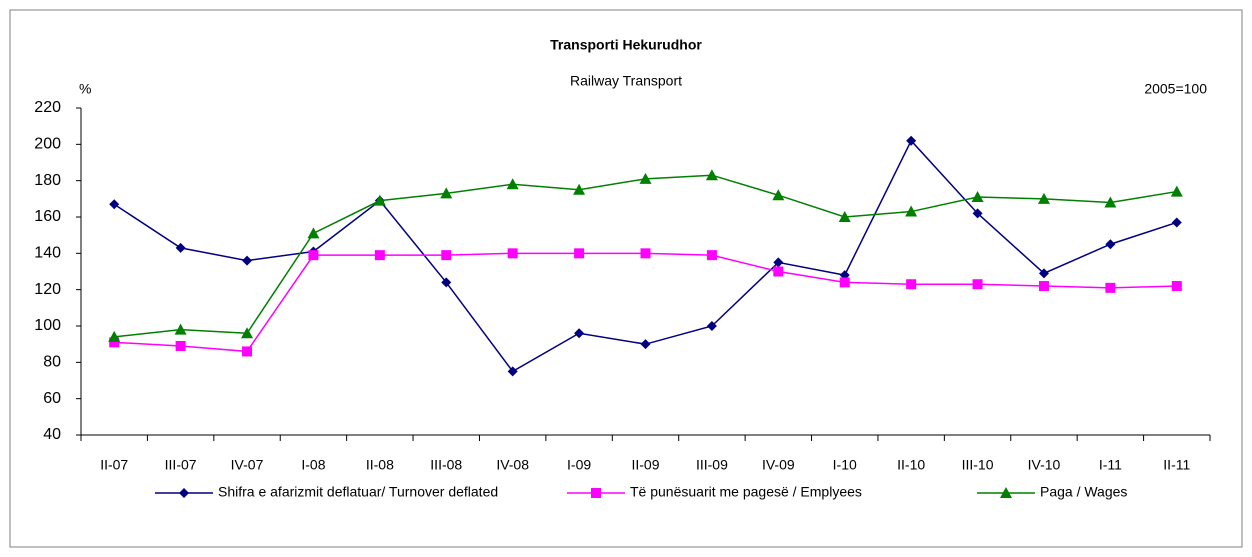 The height and width of the screenshot is (557, 1252). Describe the element at coordinates (1083, 492) in the screenshot. I see `legend-label: Paga / Wages` at that location.